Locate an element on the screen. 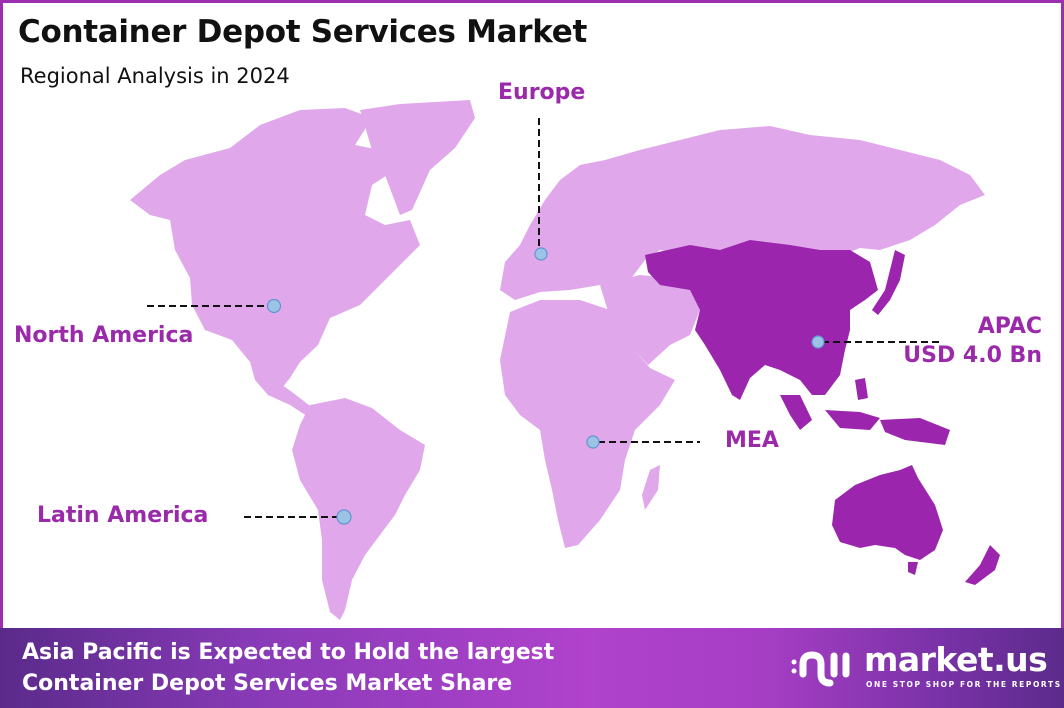  label-apac-name: APAC is located at coordinates (1009, 326).